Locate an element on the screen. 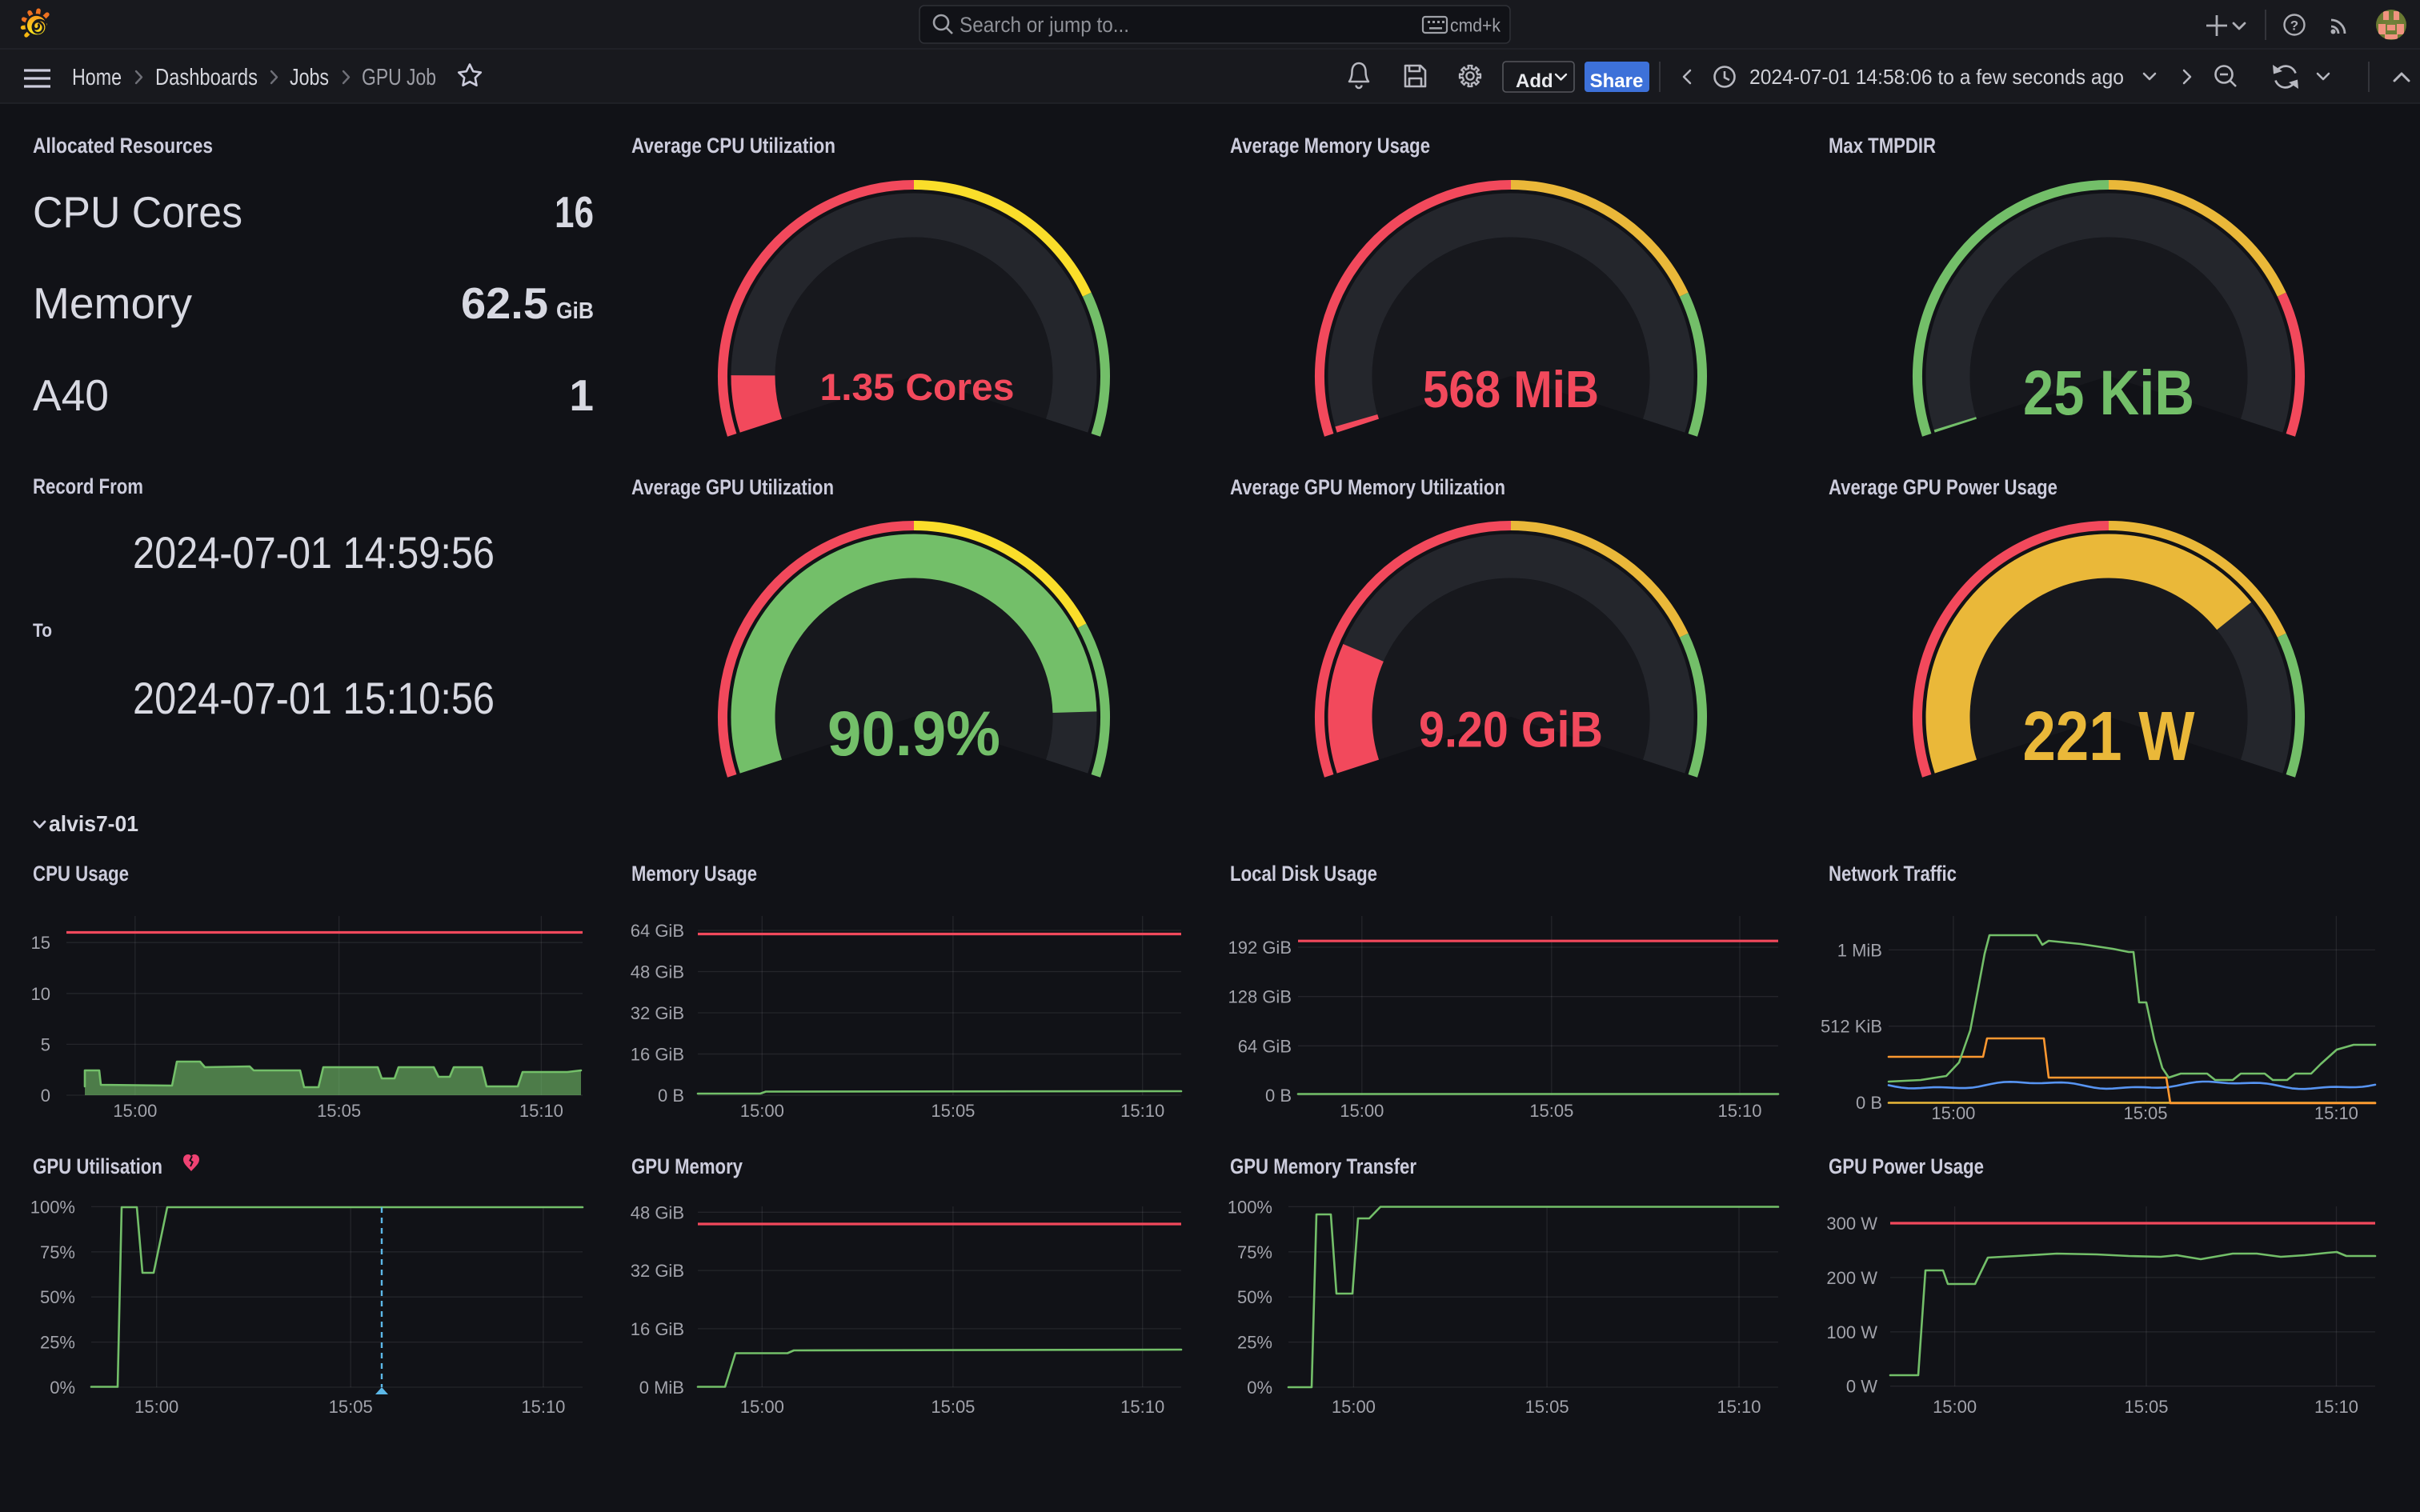  svg-text: 1.35 Cores is located at coordinates (917, 387).